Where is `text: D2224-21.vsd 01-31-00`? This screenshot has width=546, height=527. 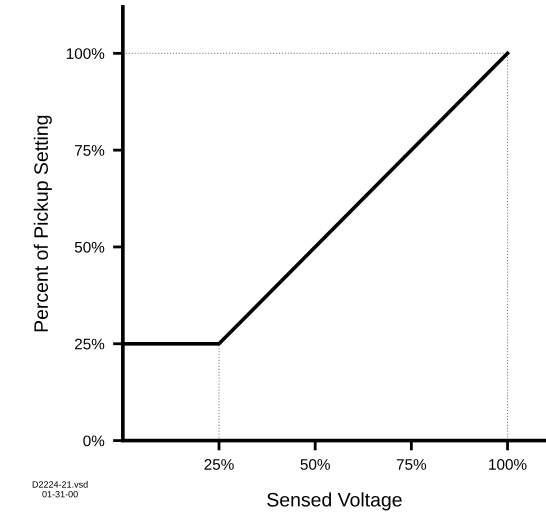 text: D2224-21.vsd 01-31-00 is located at coordinates (60, 489).